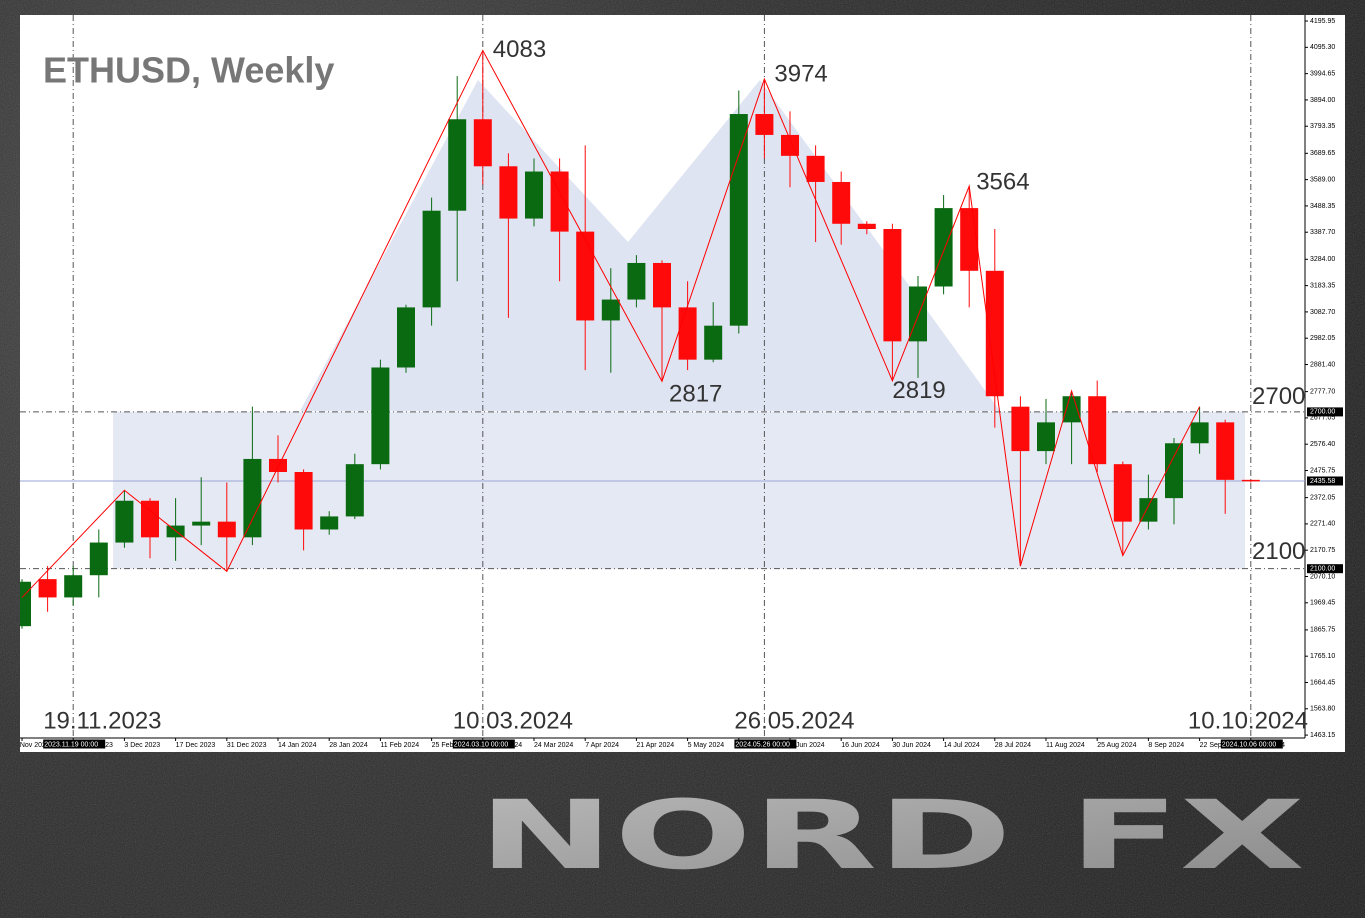  What do you see at coordinates (1322, 391) in the screenshot?
I see `y-tick-label: 2777.70` at bounding box center [1322, 391].